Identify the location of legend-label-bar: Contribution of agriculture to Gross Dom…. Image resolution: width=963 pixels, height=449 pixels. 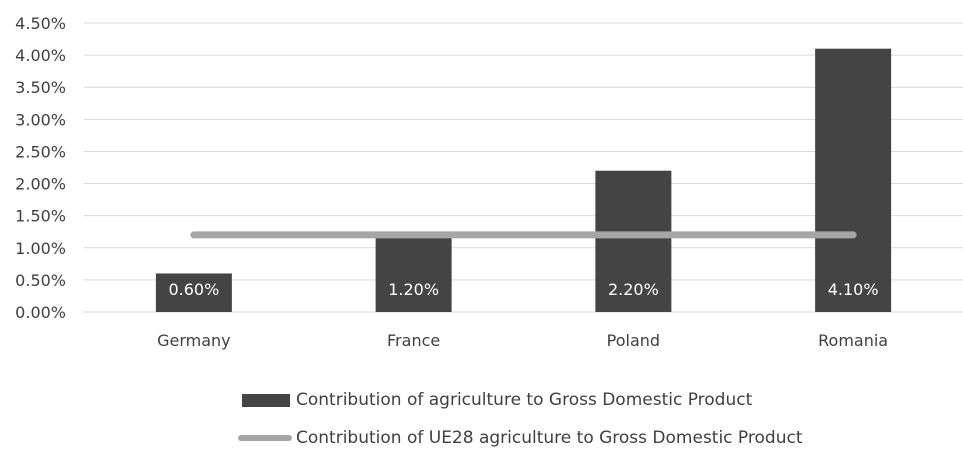
(524, 400).